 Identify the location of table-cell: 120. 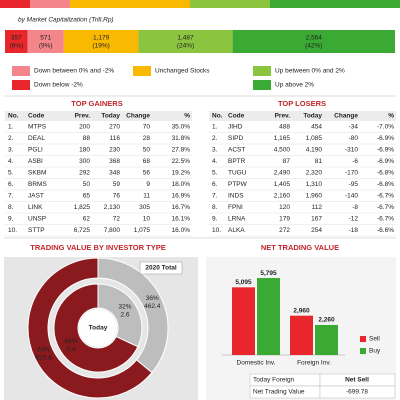
(284, 207).